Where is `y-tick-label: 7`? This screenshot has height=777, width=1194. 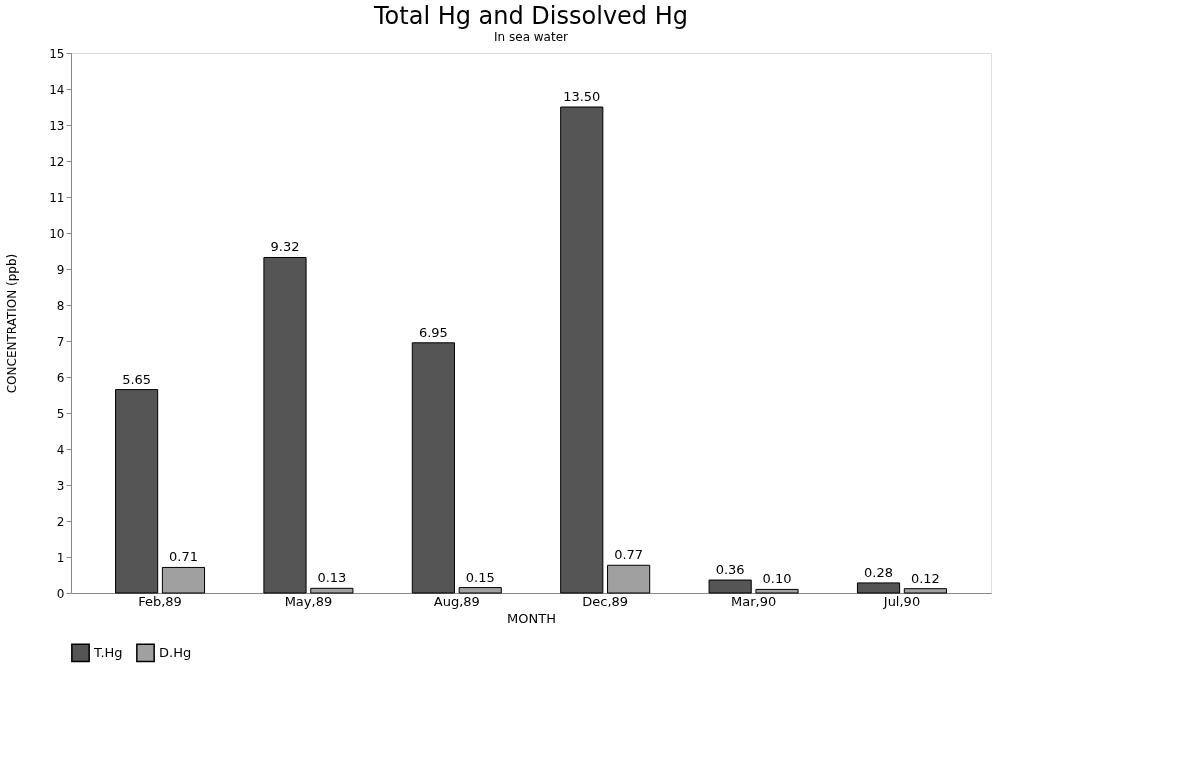
y-tick-label: 7 is located at coordinates (60, 341).